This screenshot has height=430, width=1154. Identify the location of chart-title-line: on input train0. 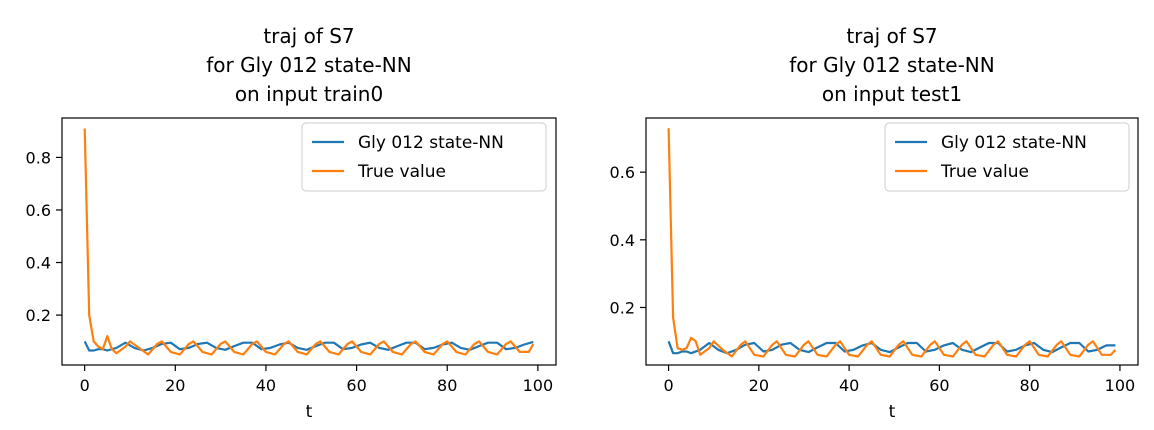
(309, 94).